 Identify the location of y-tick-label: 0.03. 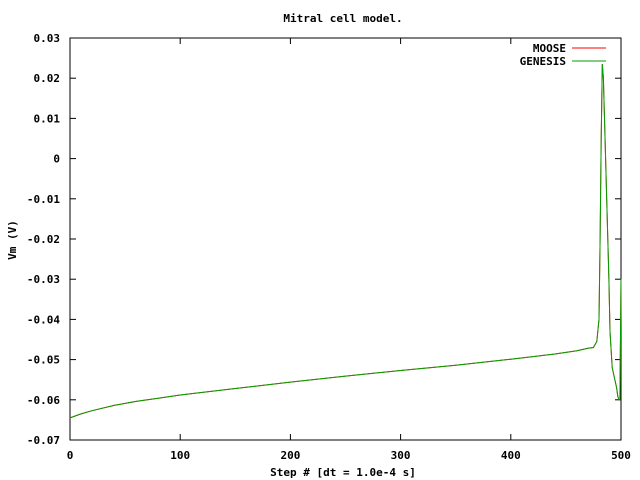
(47, 38).